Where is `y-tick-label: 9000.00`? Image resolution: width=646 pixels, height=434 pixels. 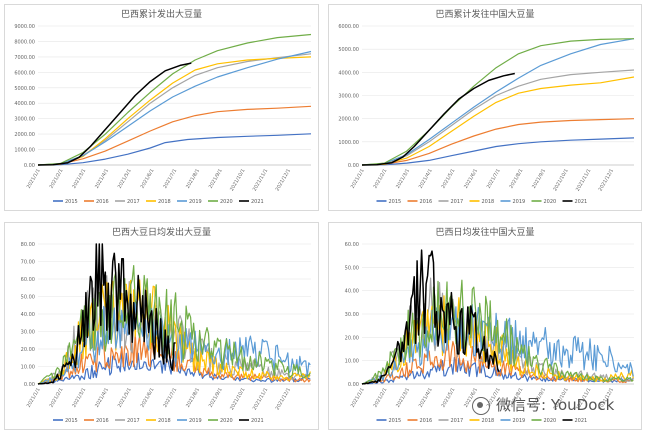 y-tick-label: 9000.00 is located at coordinates (24, 27).